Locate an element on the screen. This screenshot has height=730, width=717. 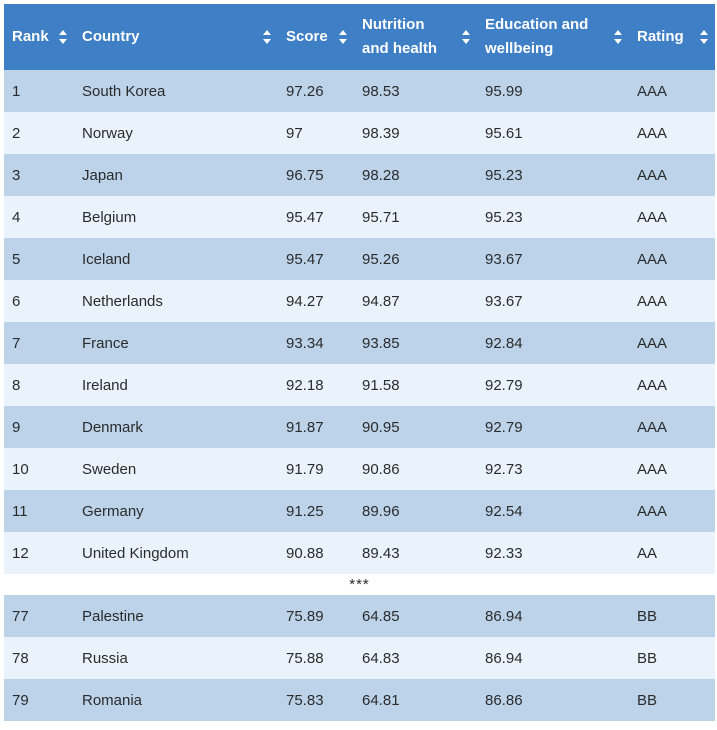
cell-country: Iceland is located at coordinates (176, 259).